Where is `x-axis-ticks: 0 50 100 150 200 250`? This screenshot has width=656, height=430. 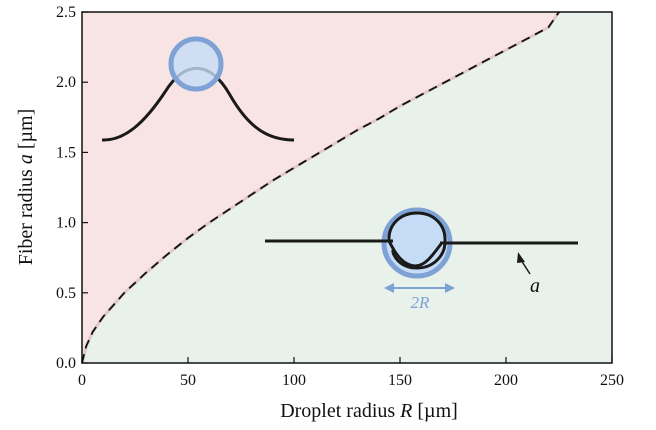
x-axis-ticks: 0 50 100 150 200 250 is located at coordinates (351, 373).